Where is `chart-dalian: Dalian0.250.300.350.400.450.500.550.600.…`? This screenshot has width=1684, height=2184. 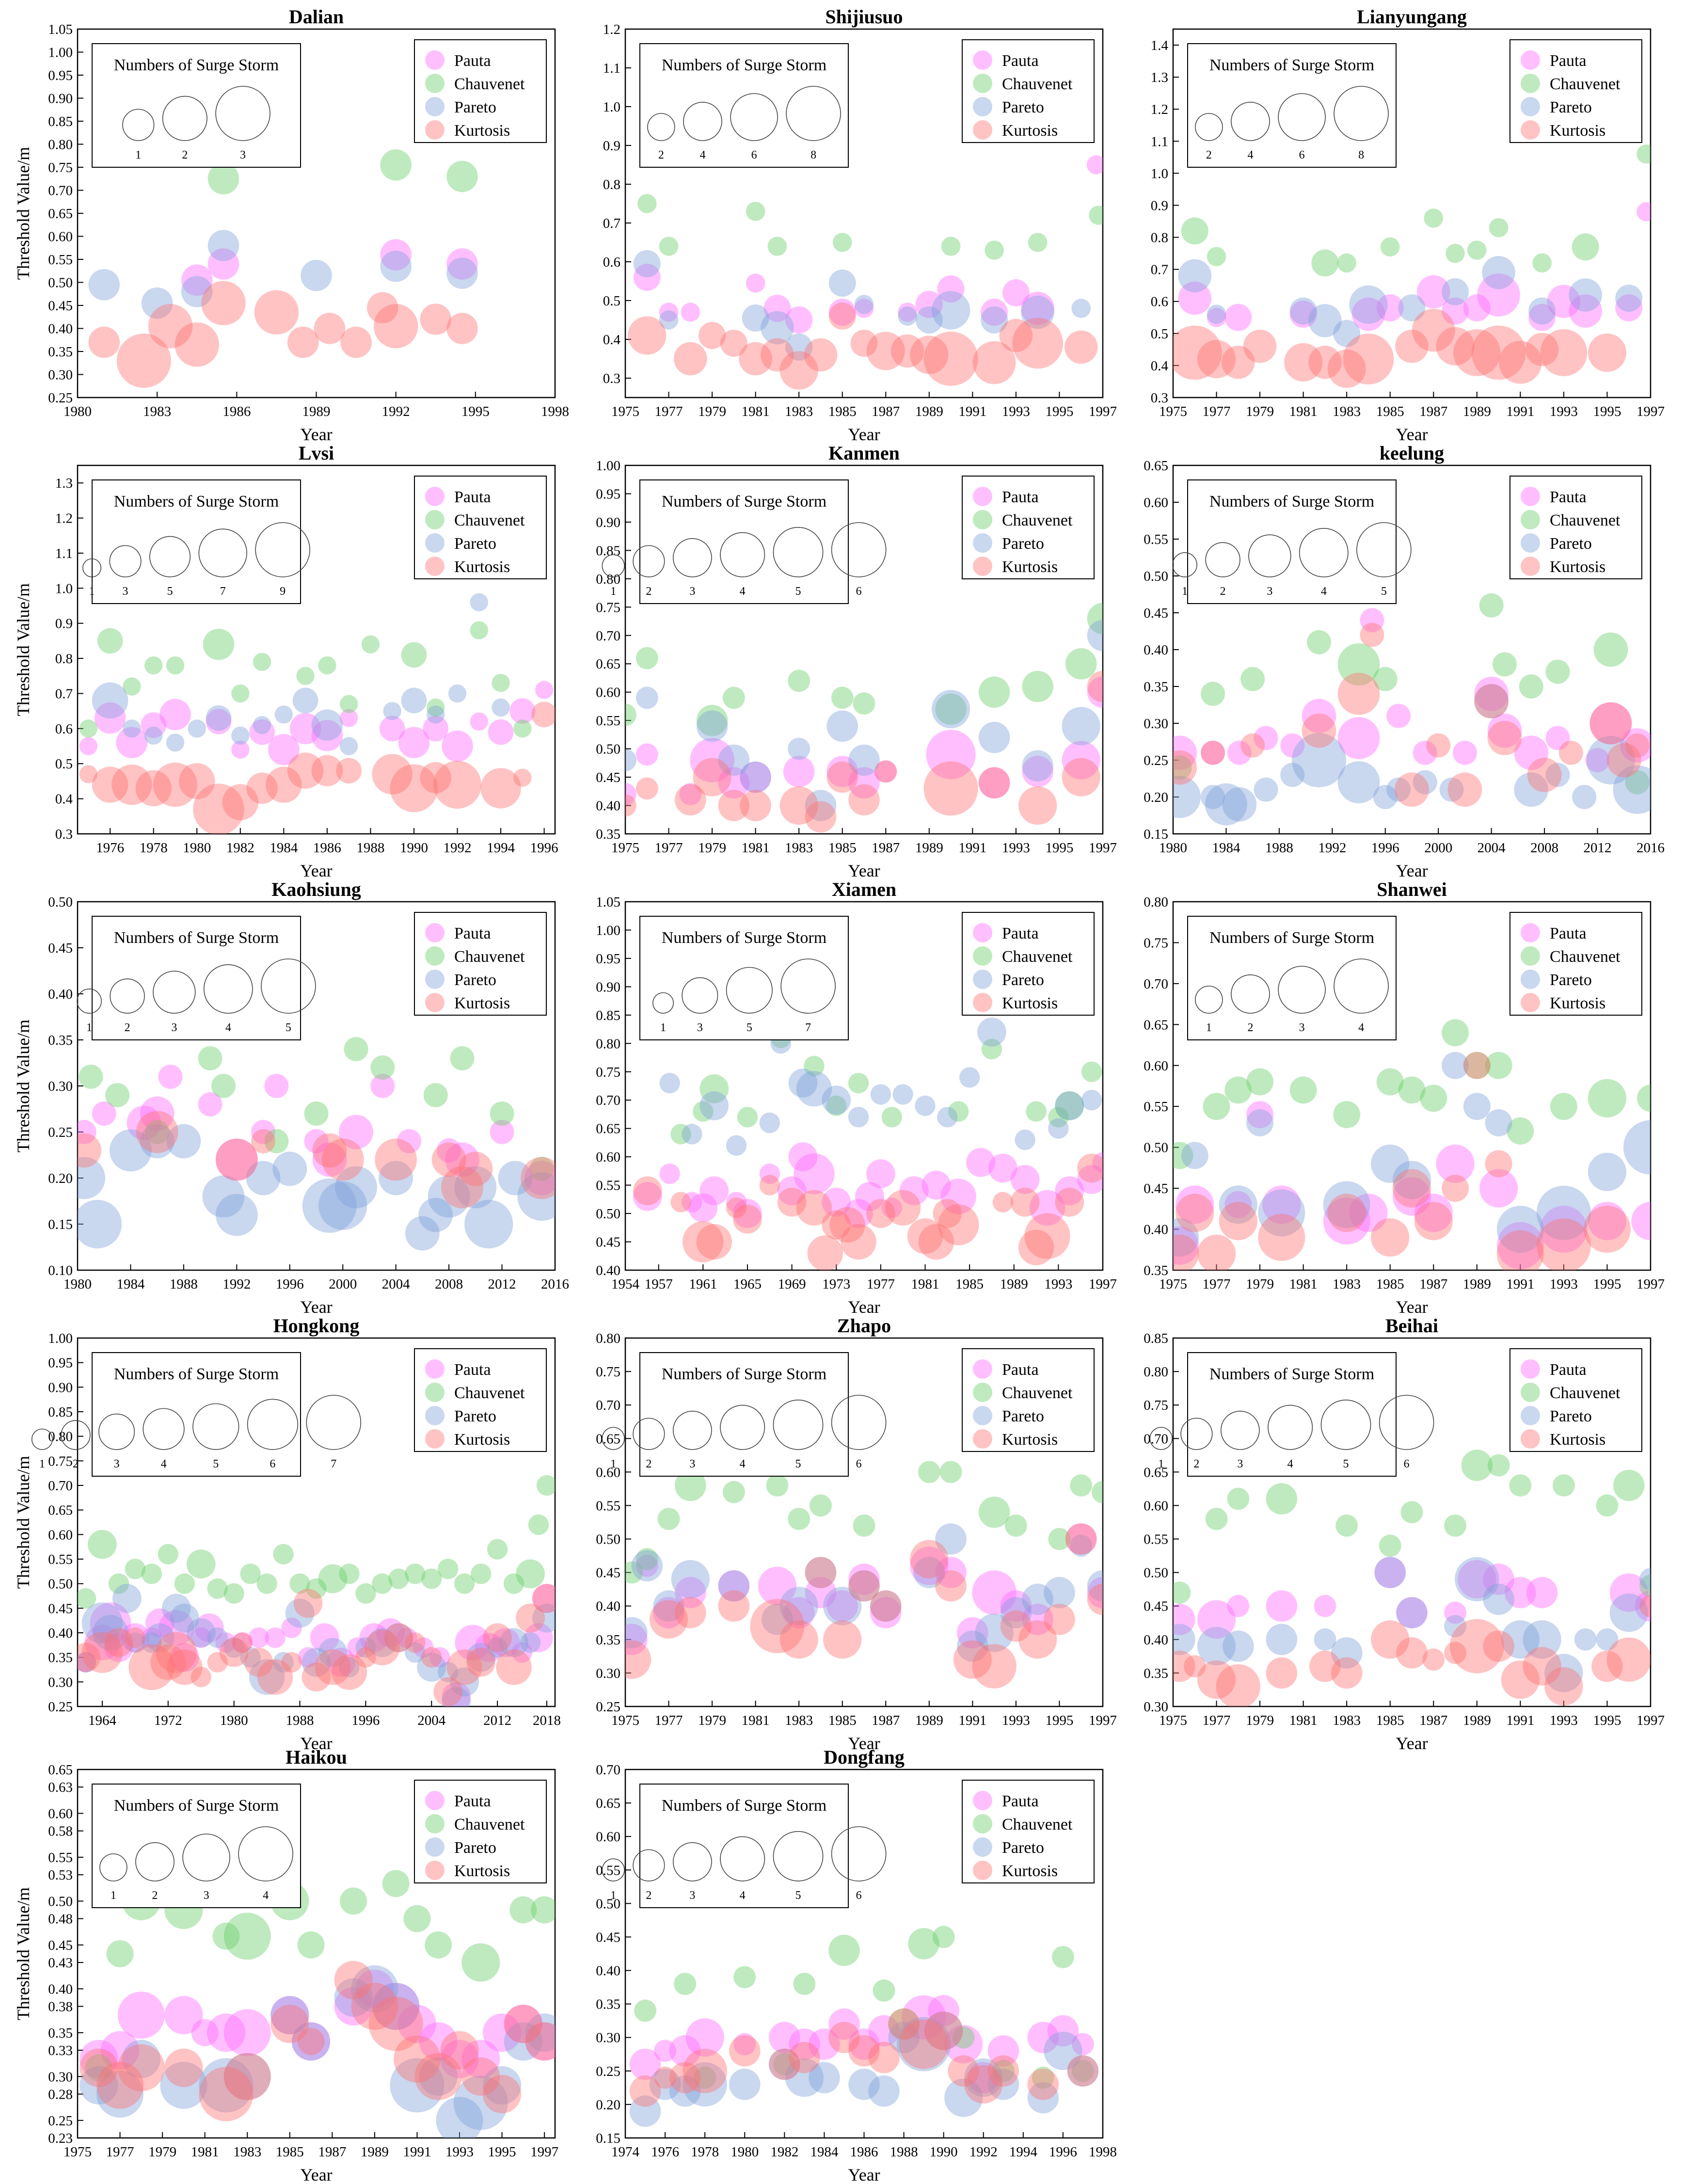 chart-dalian: Dalian0.250.300.350.400.450.500.550.600.… is located at coordinates (291, 225).